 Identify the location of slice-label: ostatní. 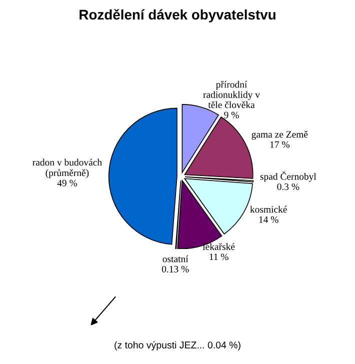
(175, 258).